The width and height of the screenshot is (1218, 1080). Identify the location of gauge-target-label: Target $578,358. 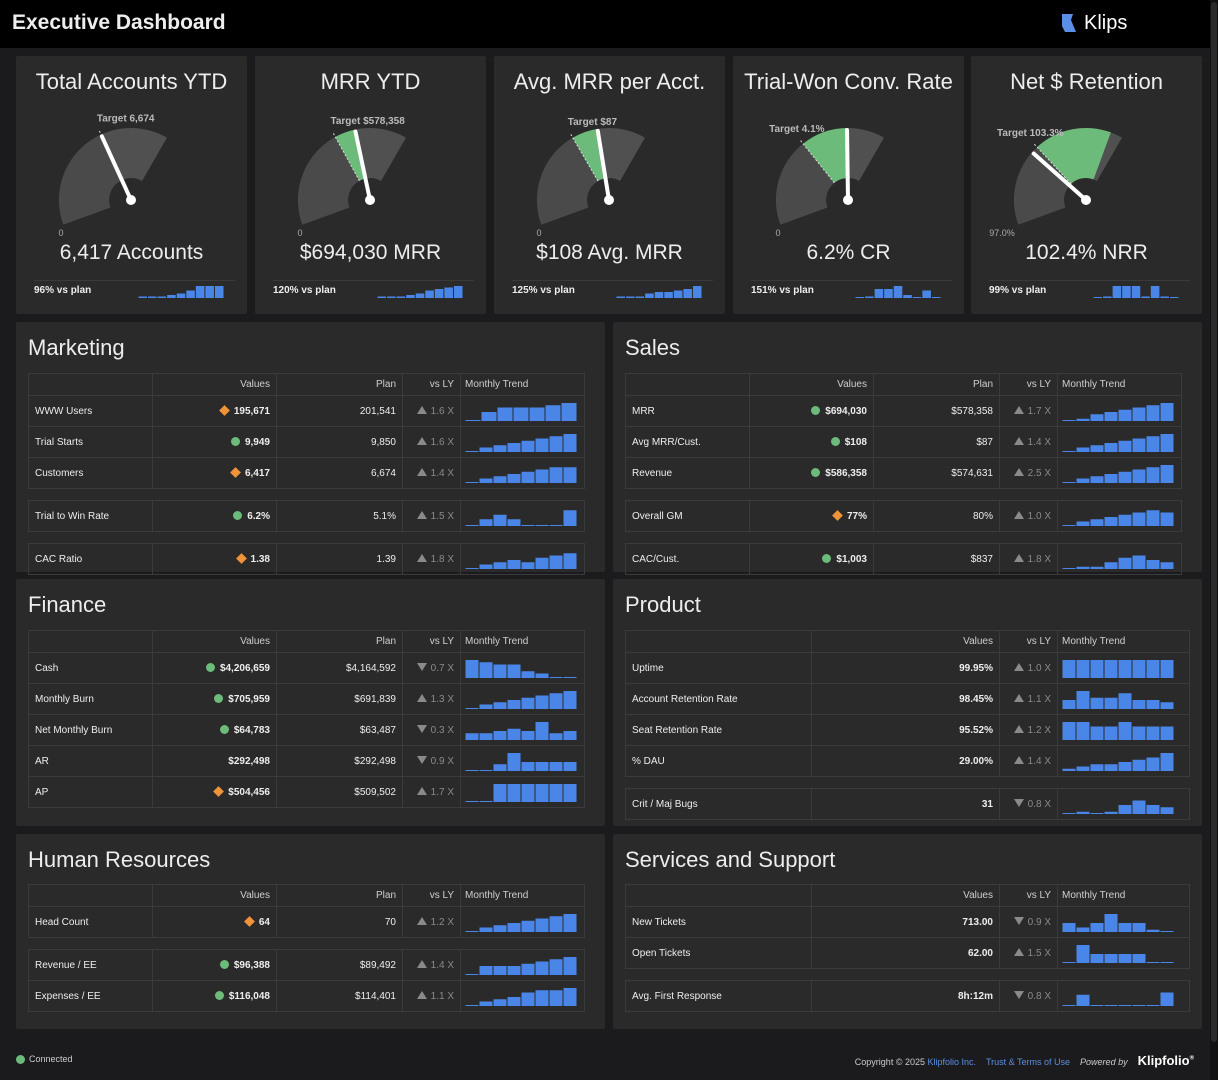
(367, 121).